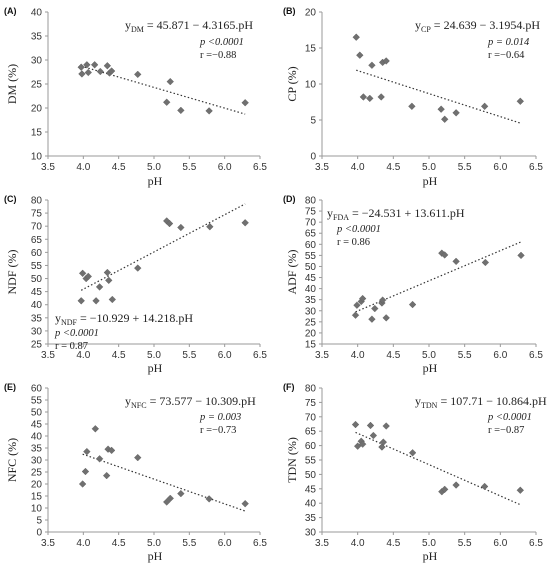 This screenshot has height=577, width=550. Describe the element at coordinates (492, 401) in the screenshot. I see `equation-rhs: = 107.71 − 10.864.pH` at that location.